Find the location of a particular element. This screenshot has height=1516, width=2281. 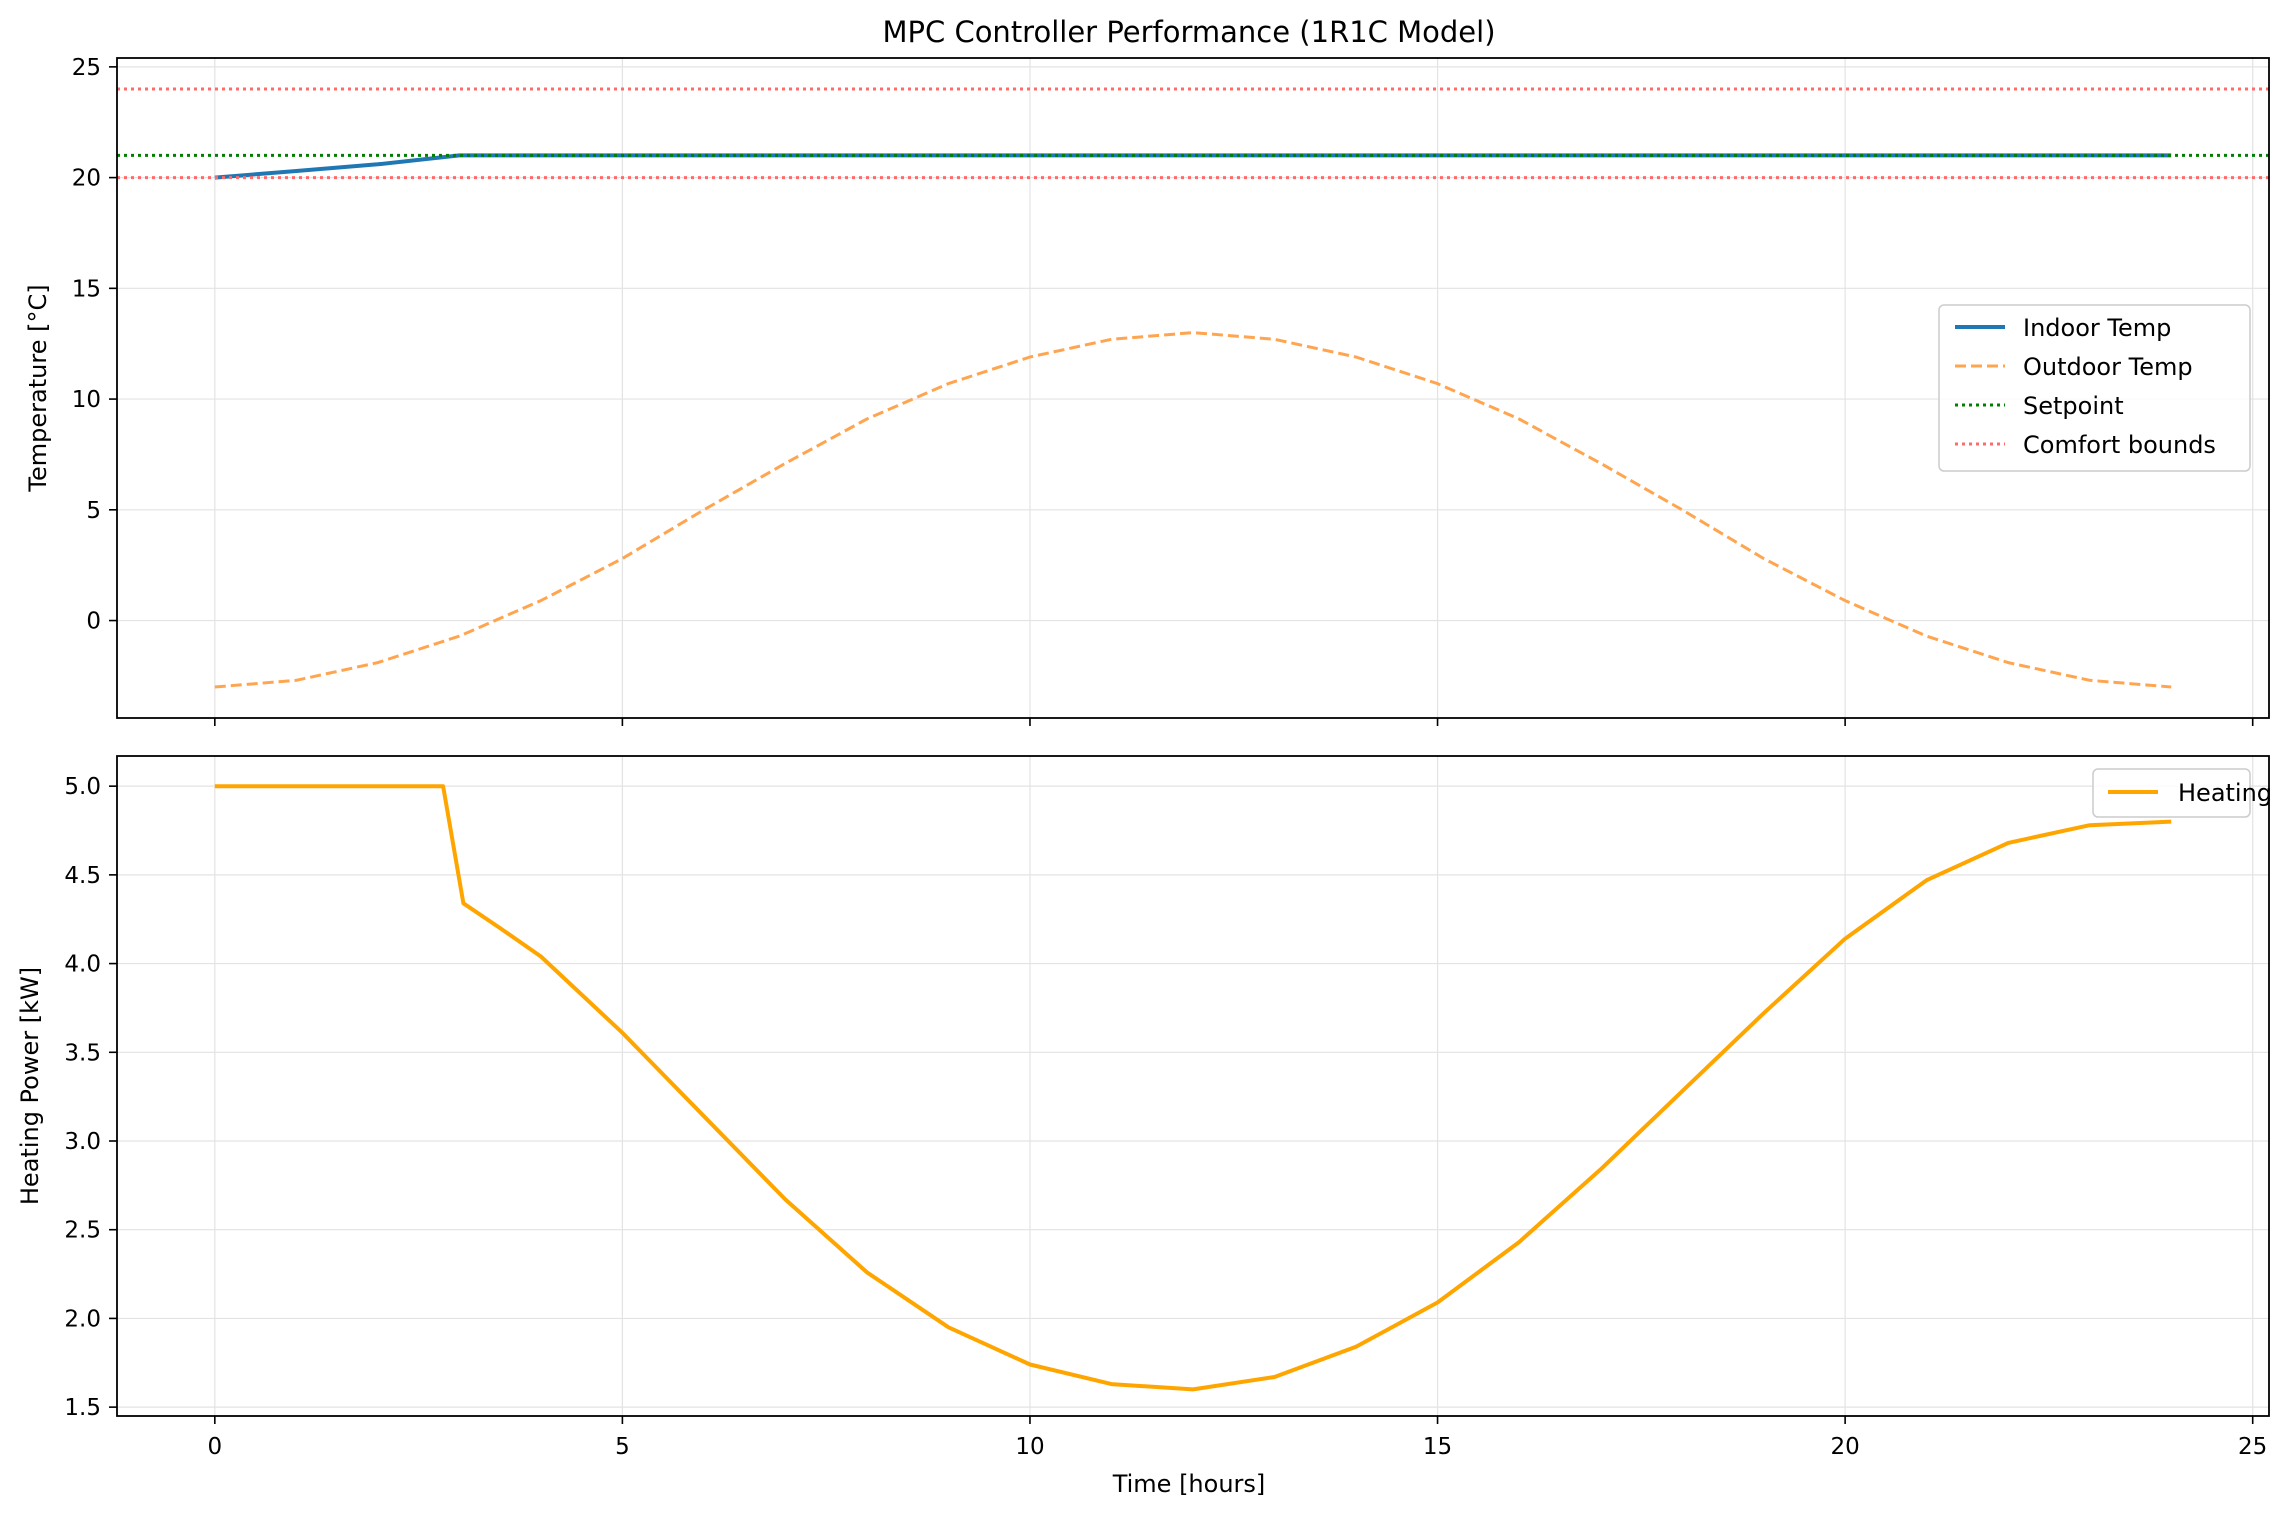

temperature-y-tick-label: 0 is located at coordinates (93, 622).